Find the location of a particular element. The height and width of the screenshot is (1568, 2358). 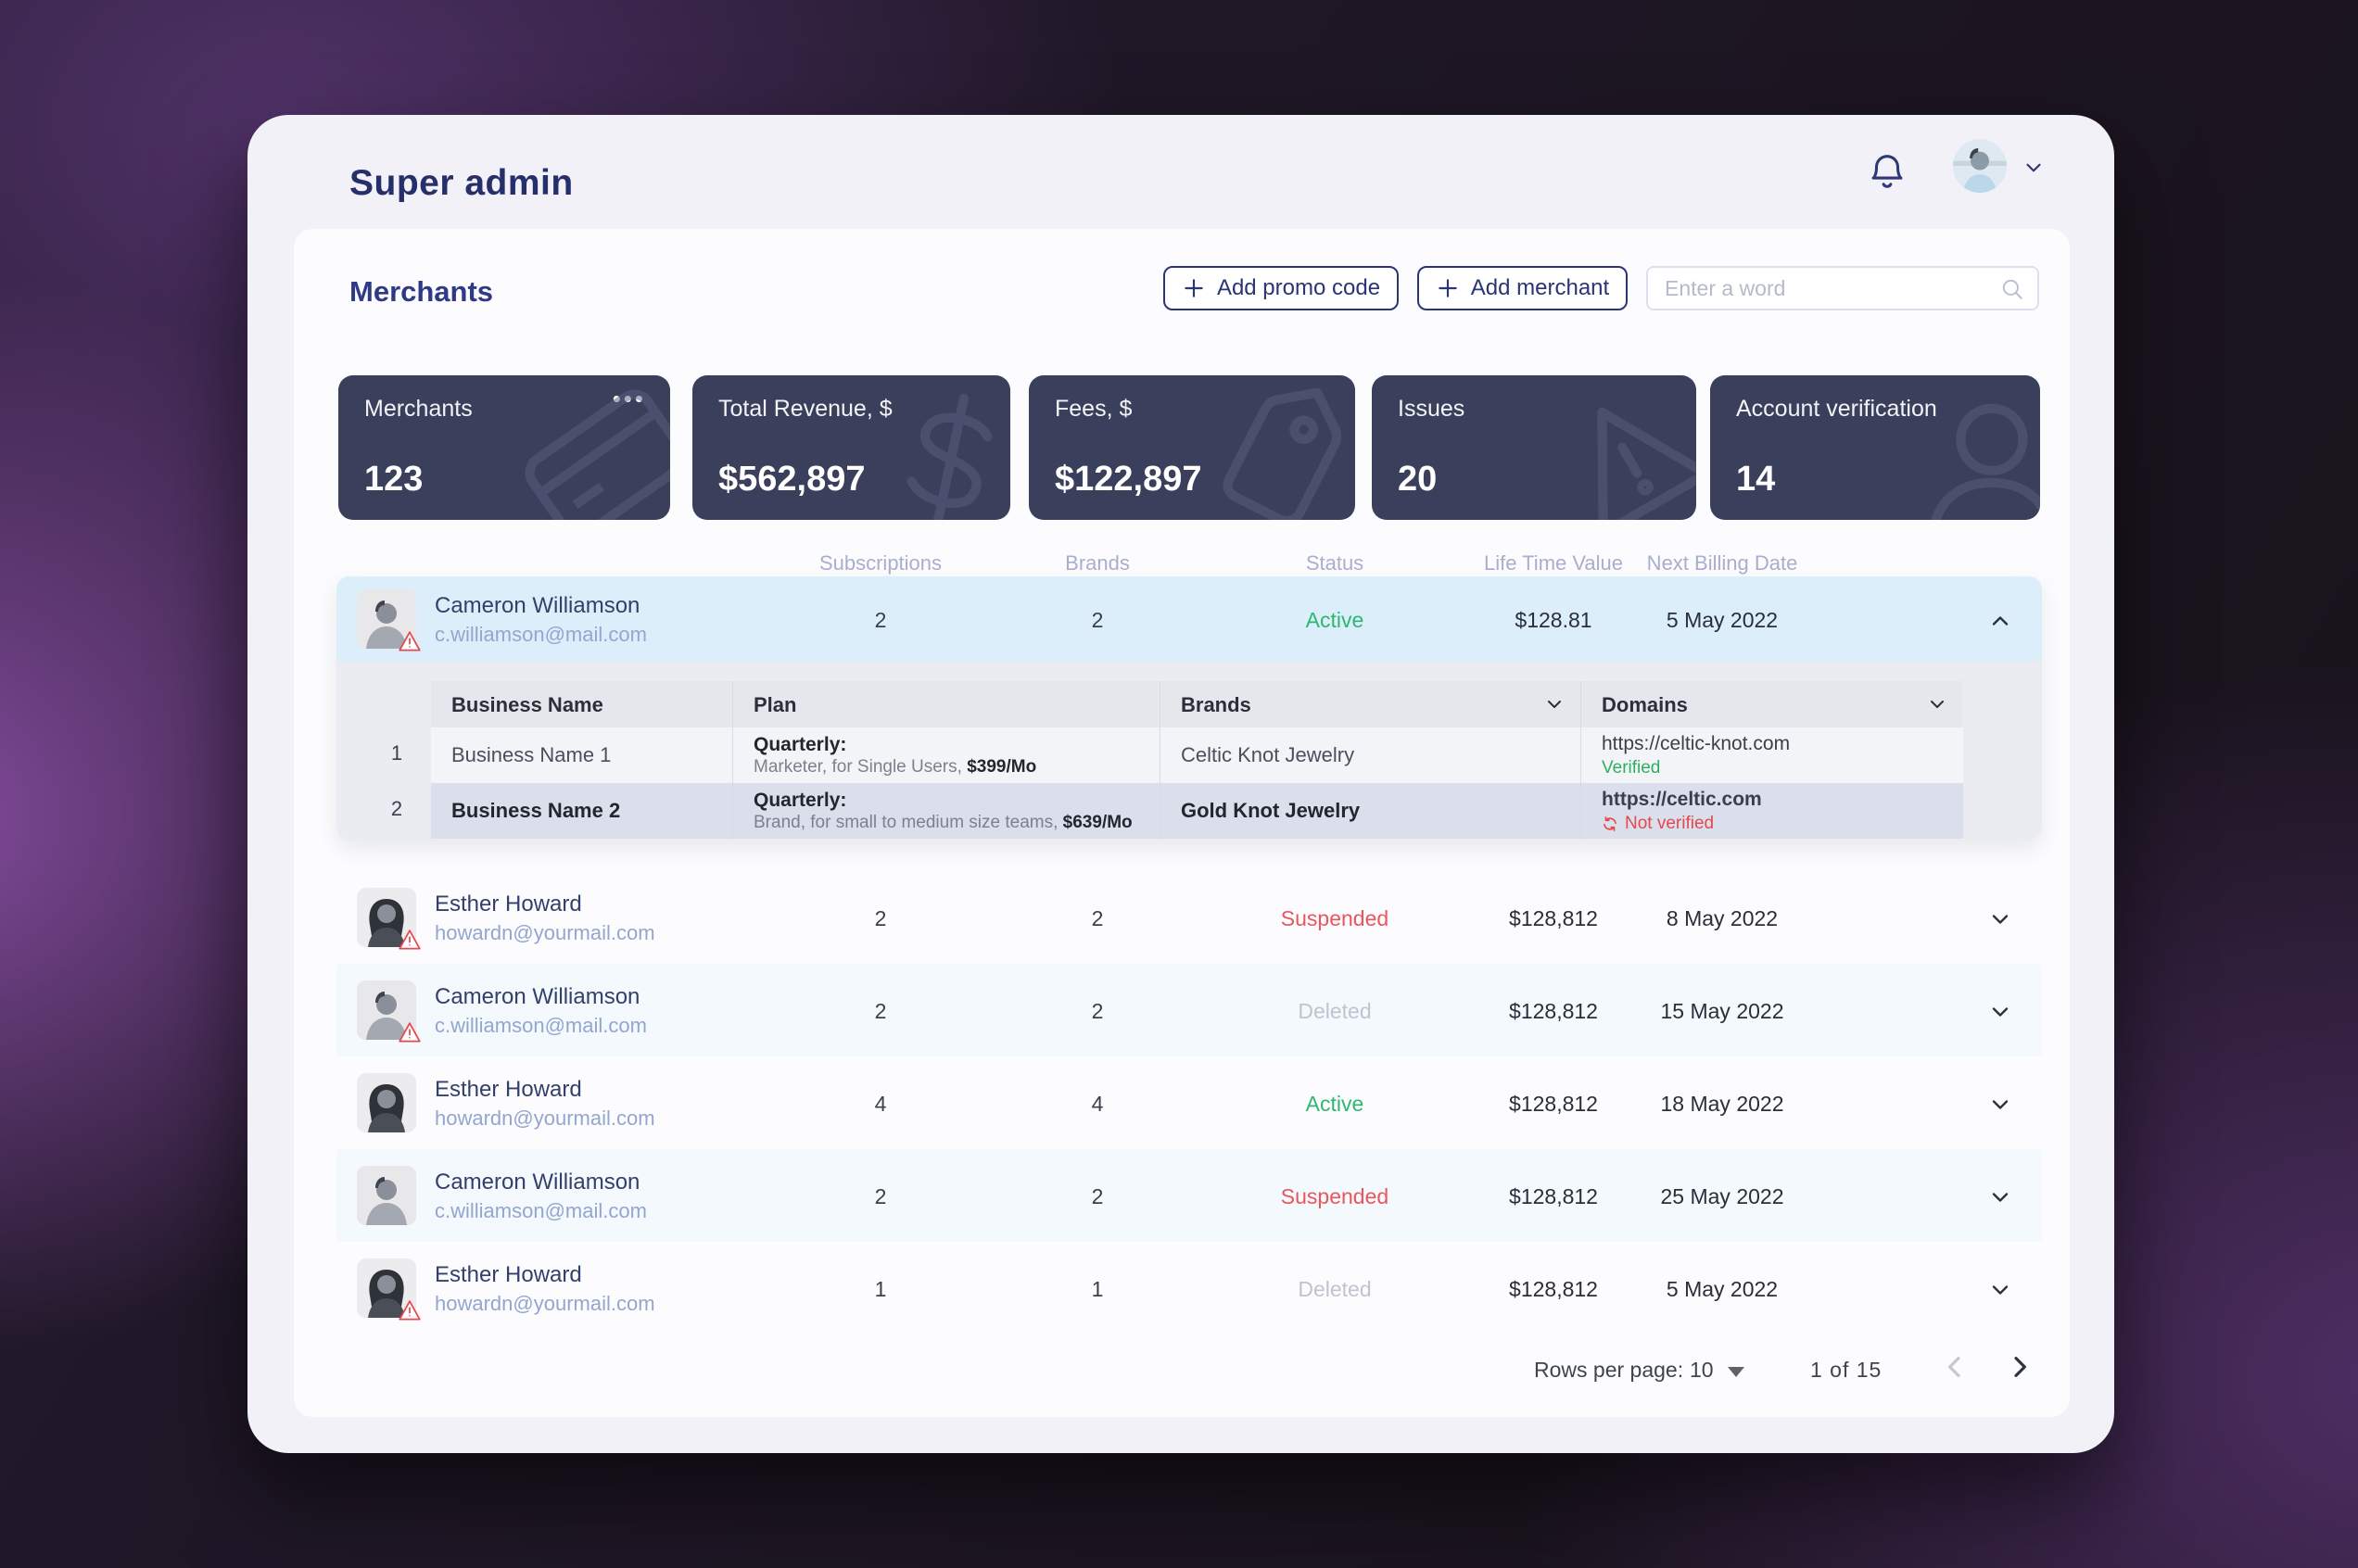

add-merchant-label: Add merchant is located at coordinates (1540, 287).